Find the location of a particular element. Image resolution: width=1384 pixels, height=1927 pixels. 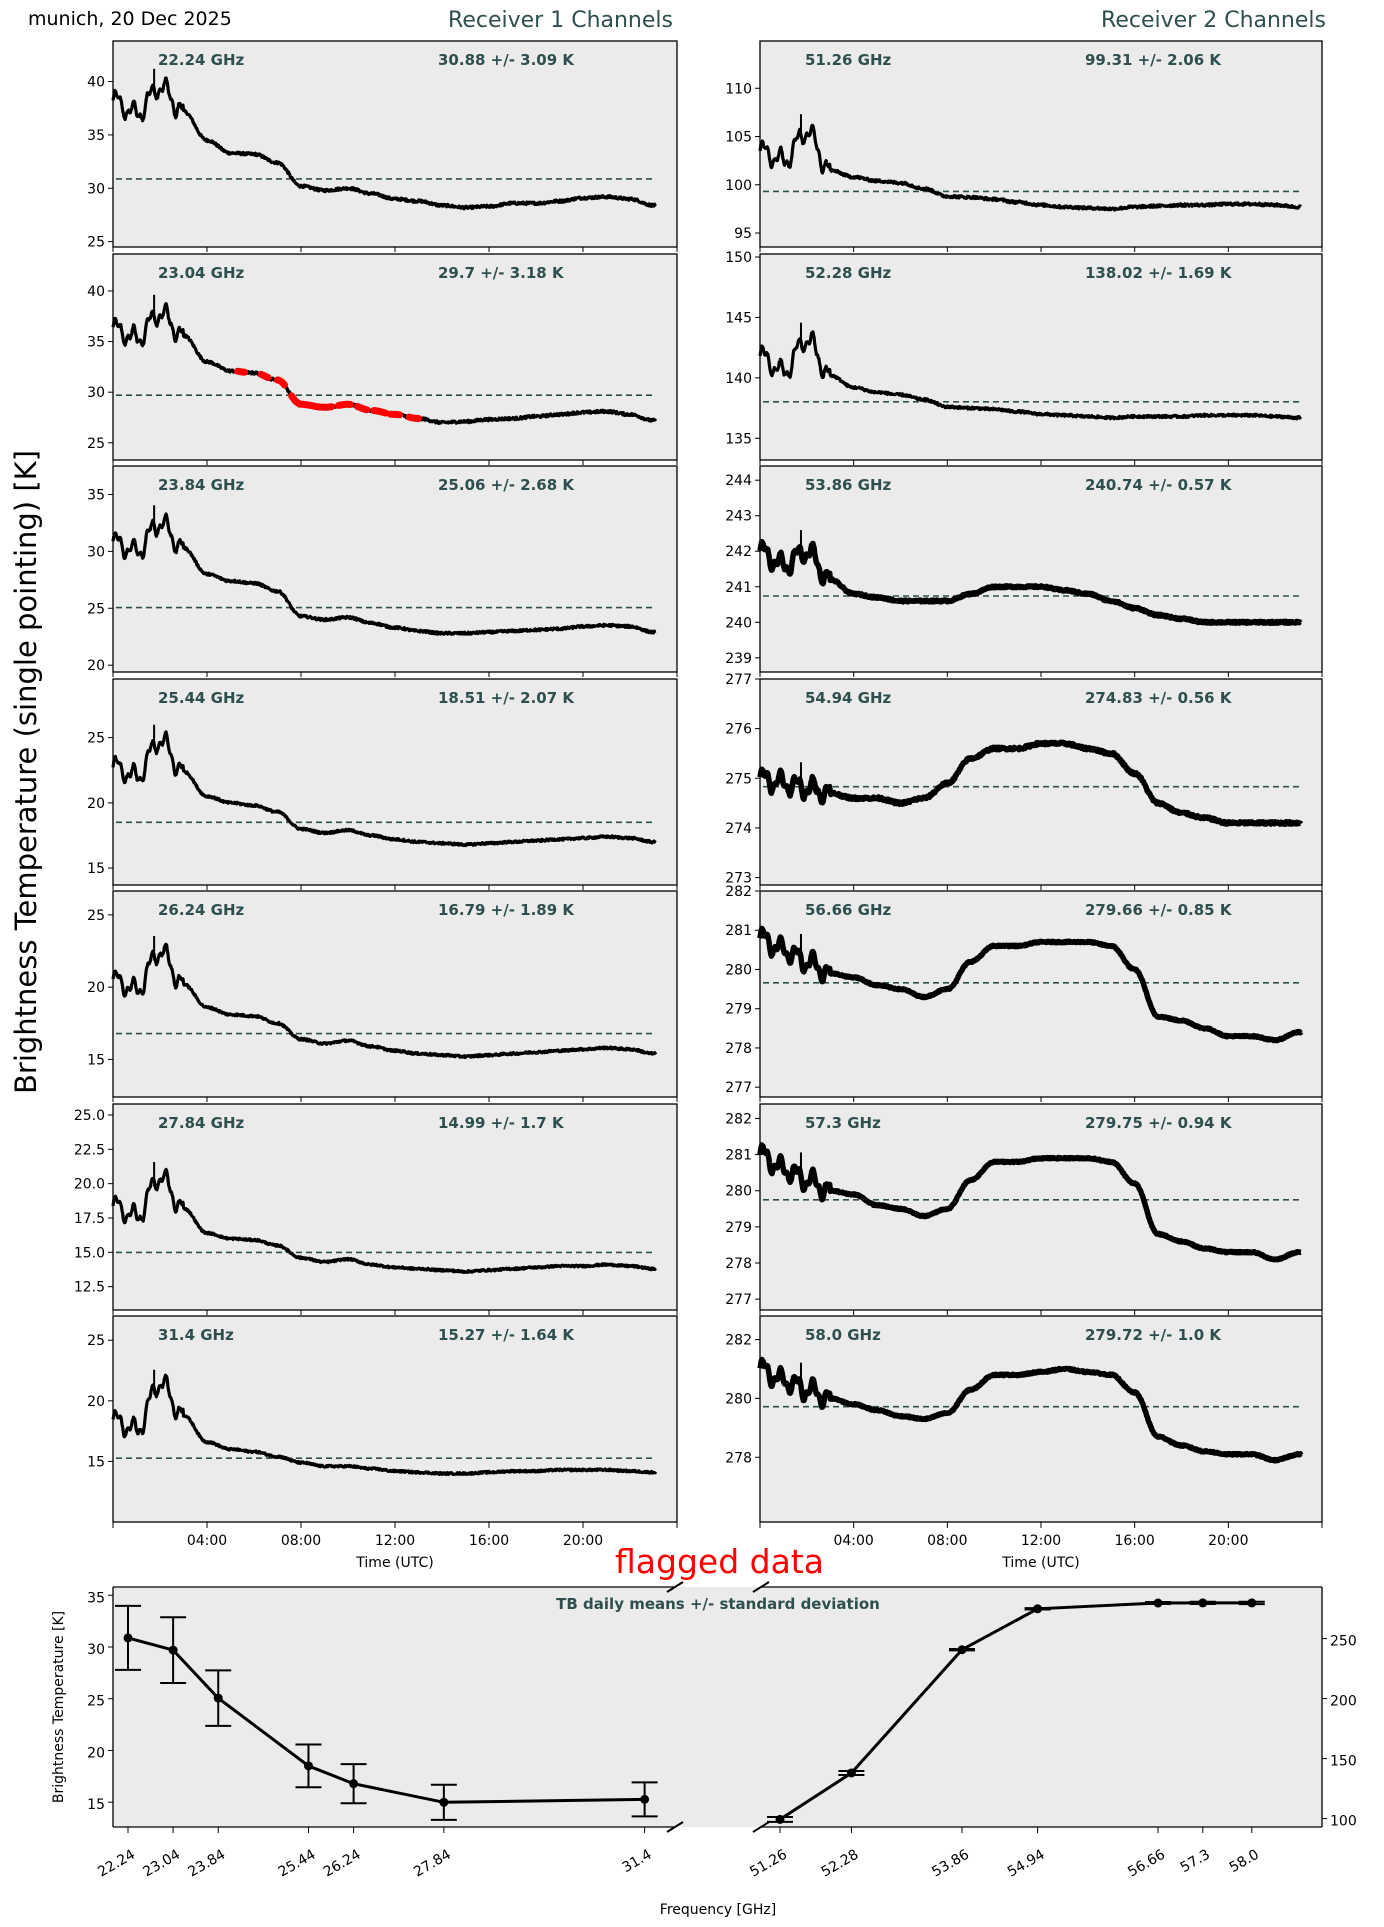

y-tick-label: 200 is located at coordinates (1343, 1702).